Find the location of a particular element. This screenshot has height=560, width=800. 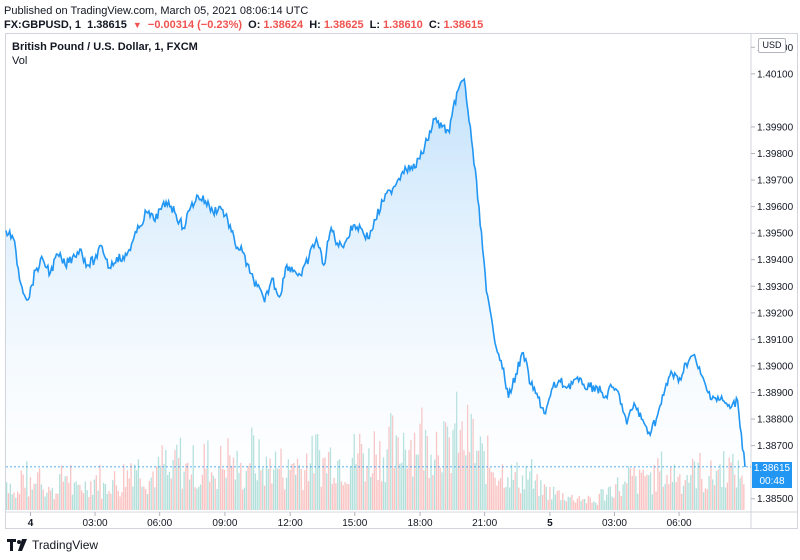

last-price: 1.38615 is located at coordinates (107, 25).